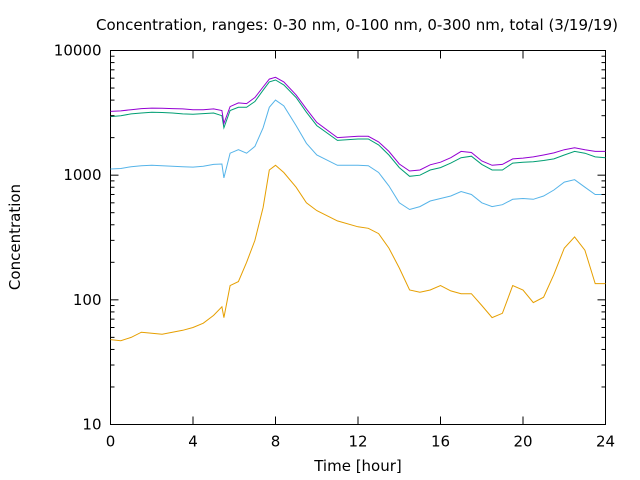 The image size is (640, 480). I want to click on y-axis-label: Concentration, so click(15, 237).